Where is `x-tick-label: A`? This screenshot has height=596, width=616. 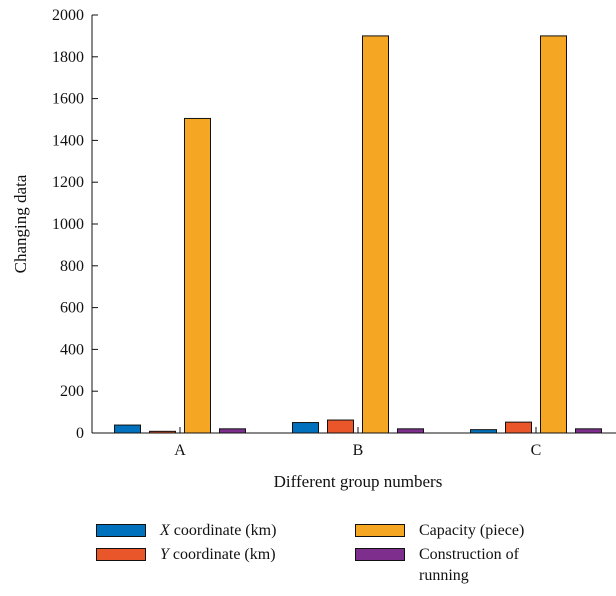
x-tick-label: A is located at coordinates (180, 450).